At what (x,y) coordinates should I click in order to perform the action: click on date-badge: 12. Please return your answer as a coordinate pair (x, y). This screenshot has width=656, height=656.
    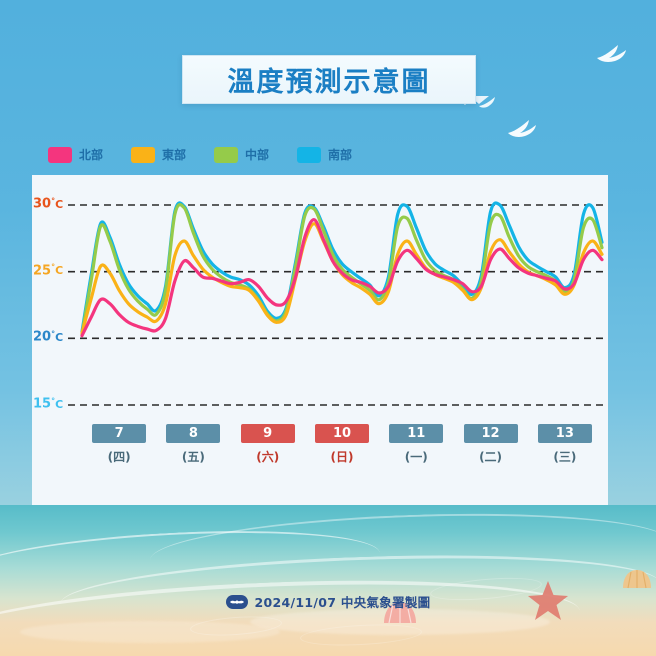
    Looking at the image, I should click on (490, 433).